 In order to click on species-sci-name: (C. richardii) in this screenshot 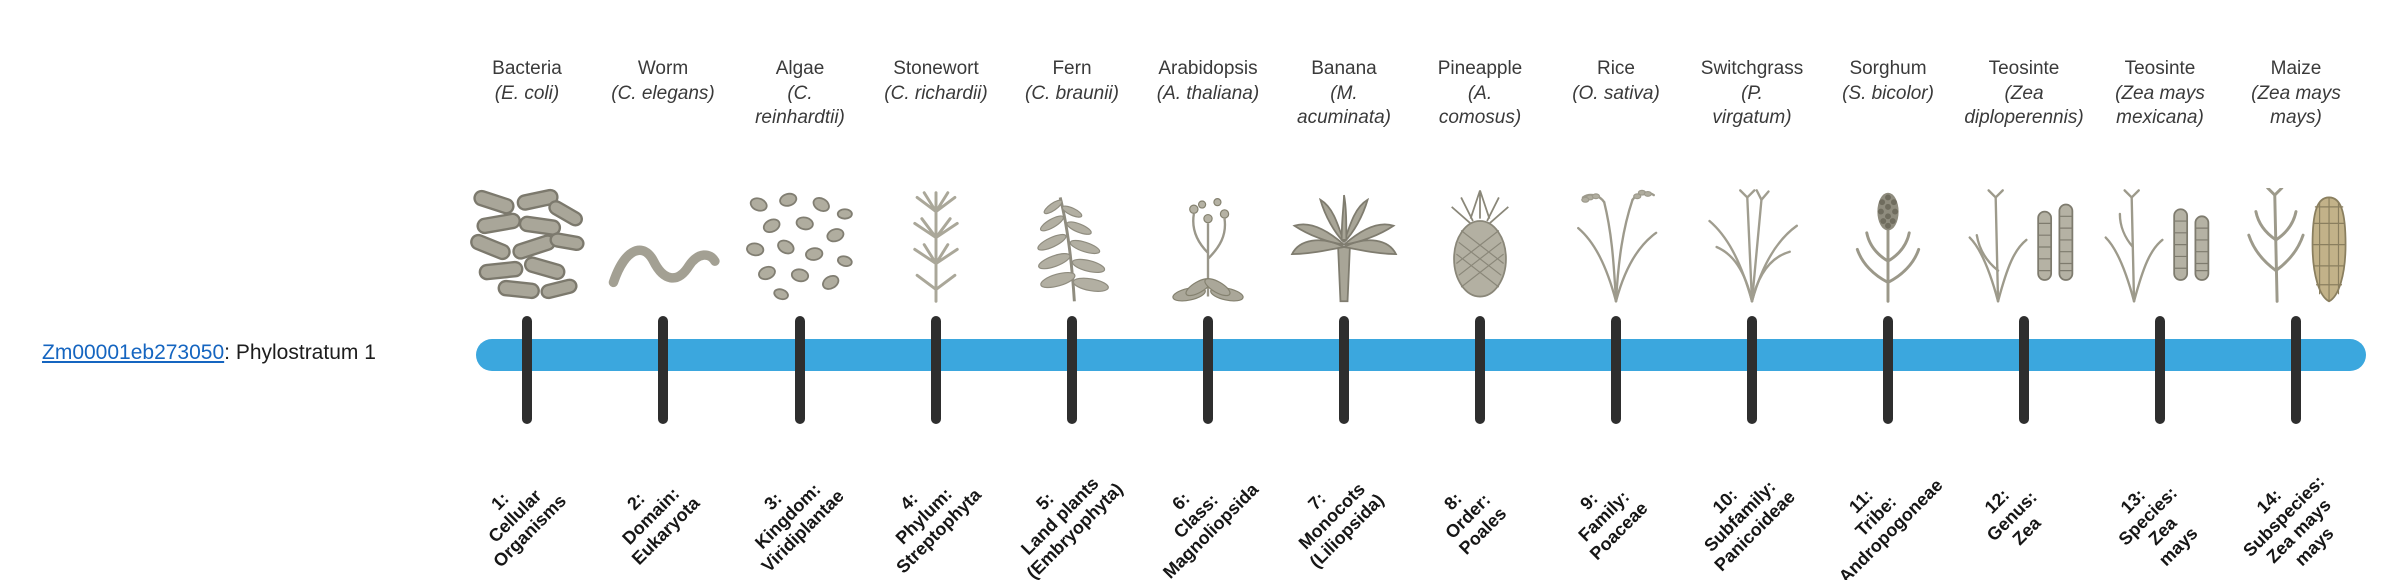, I will do `click(936, 93)`.